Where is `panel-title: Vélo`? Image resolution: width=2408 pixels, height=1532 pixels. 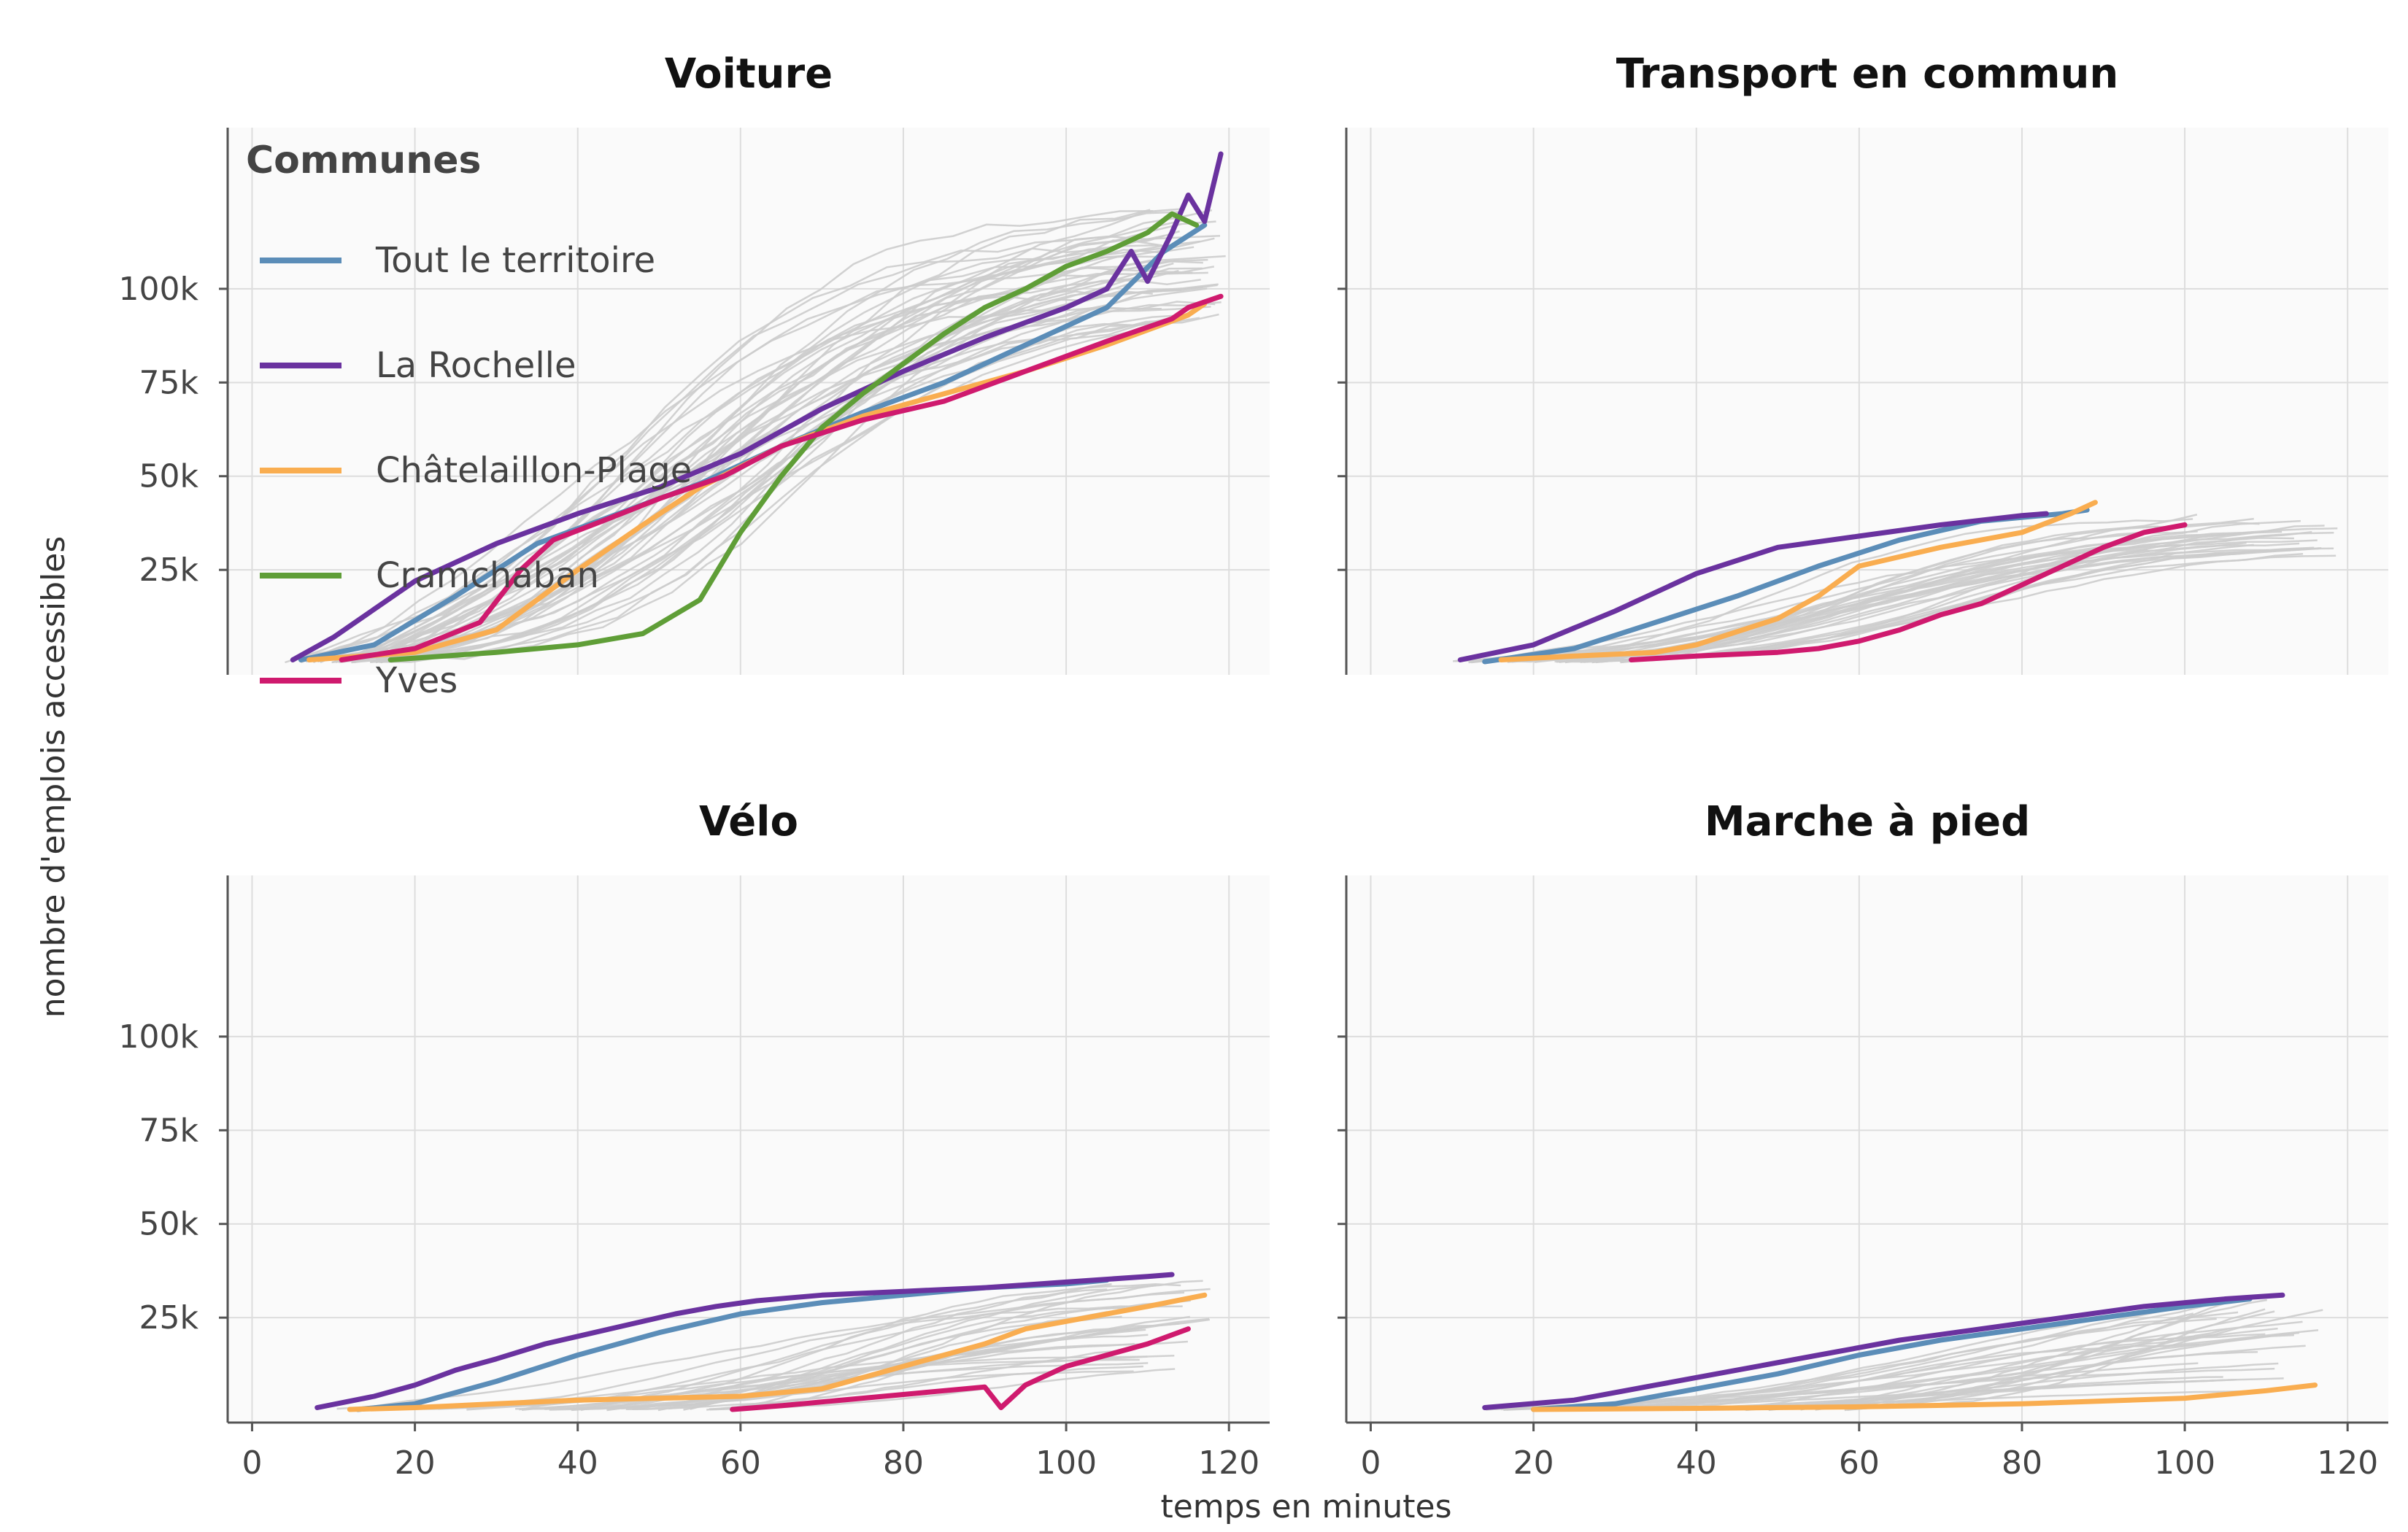
panel-title: Vélo is located at coordinates (748, 822).